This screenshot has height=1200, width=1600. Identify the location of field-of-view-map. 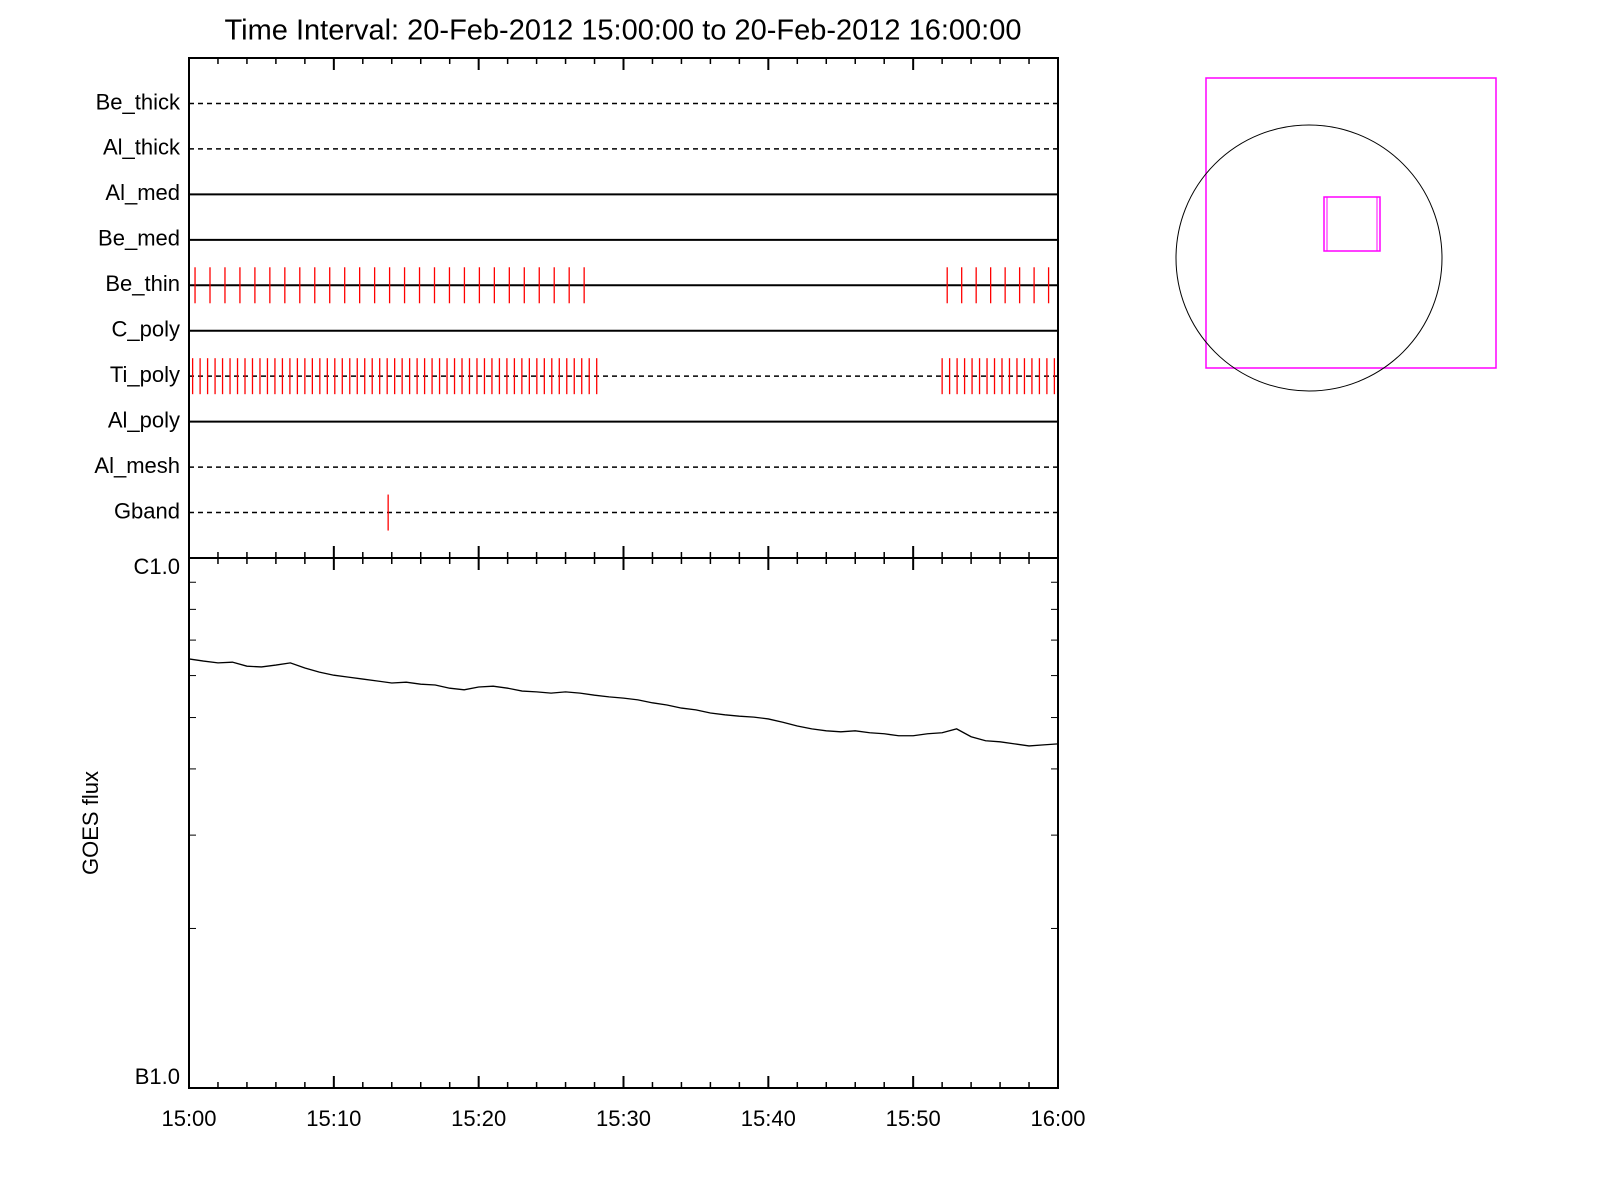
(1336, 234).